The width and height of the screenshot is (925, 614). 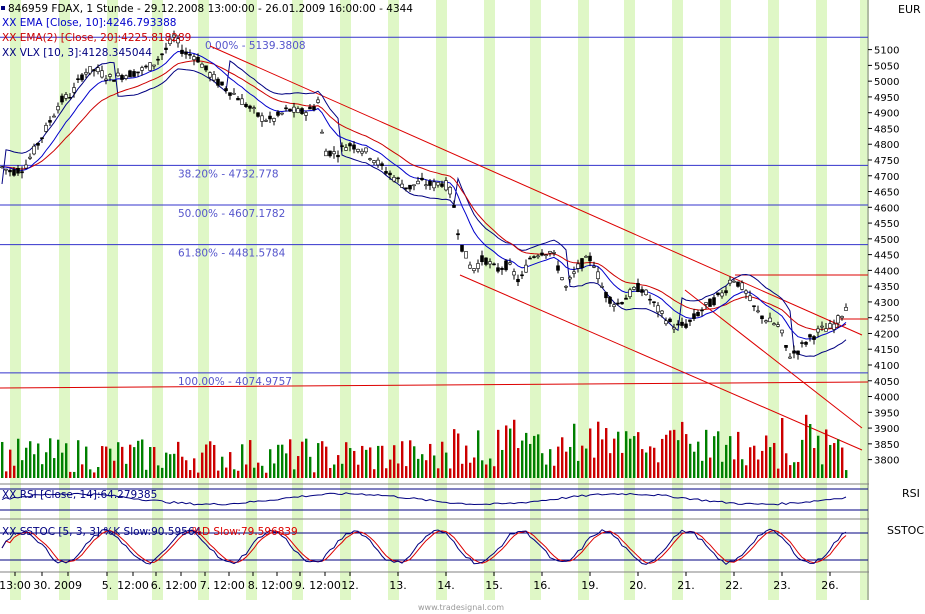 What do you see at coordinates (886, 461) in the screenshot?
I see `y-tick-label: 3800` at bounding box center [886, 461].